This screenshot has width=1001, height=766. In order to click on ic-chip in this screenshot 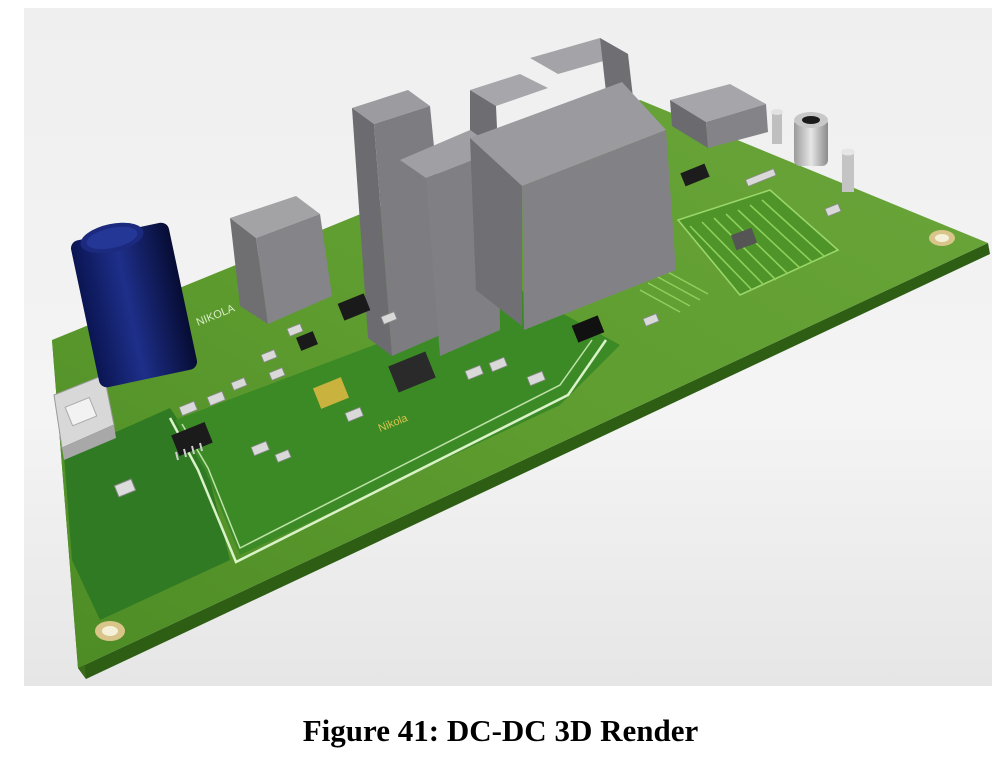, I will do `click(503, 278)`.